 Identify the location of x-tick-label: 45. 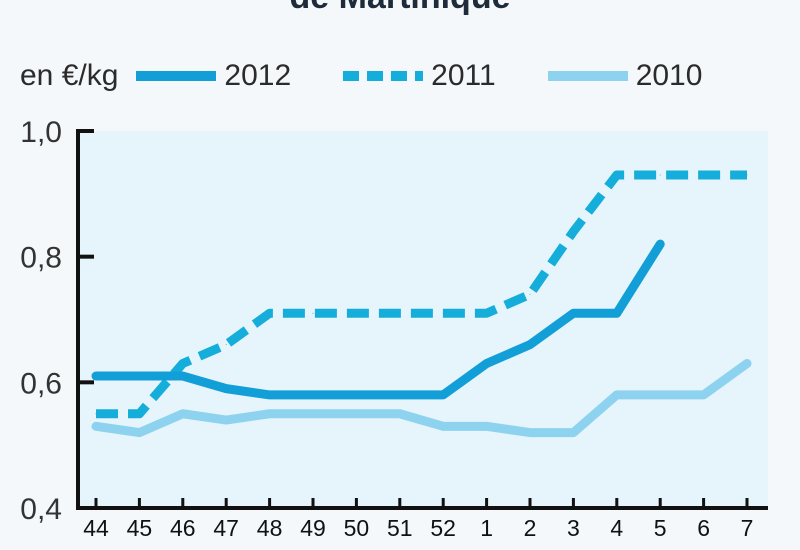
(140, 528).